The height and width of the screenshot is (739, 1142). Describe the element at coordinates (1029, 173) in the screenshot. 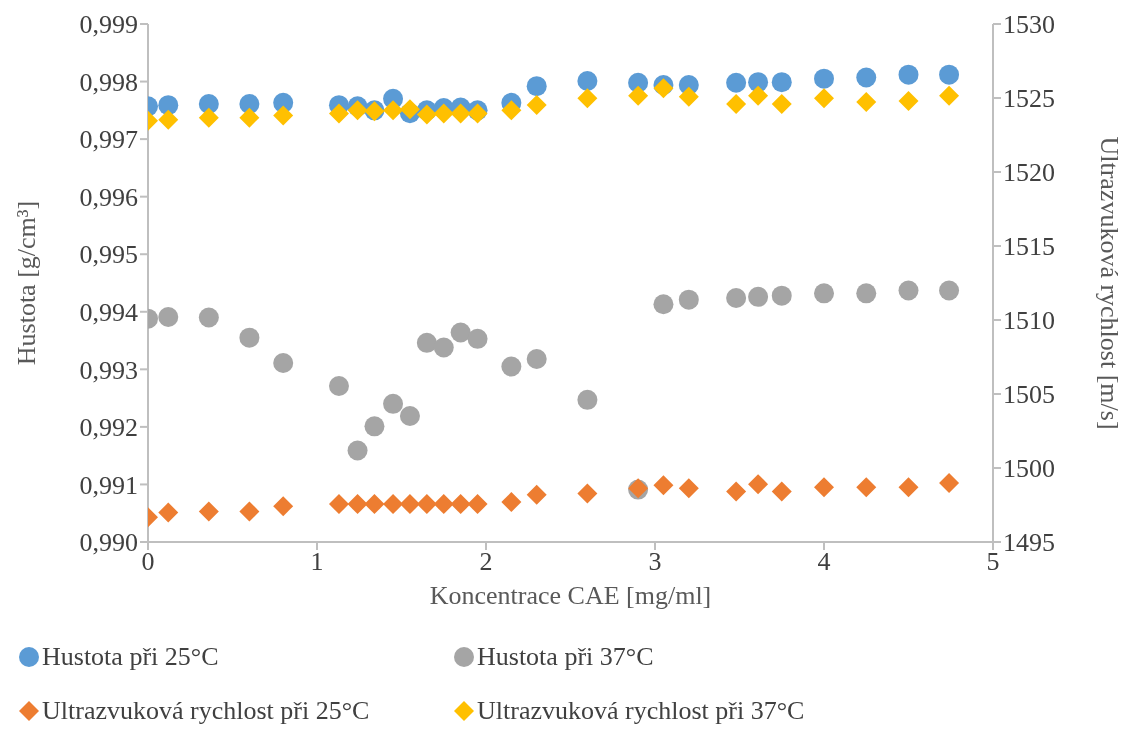

I see `y2-tick-label: 1520` at that location.